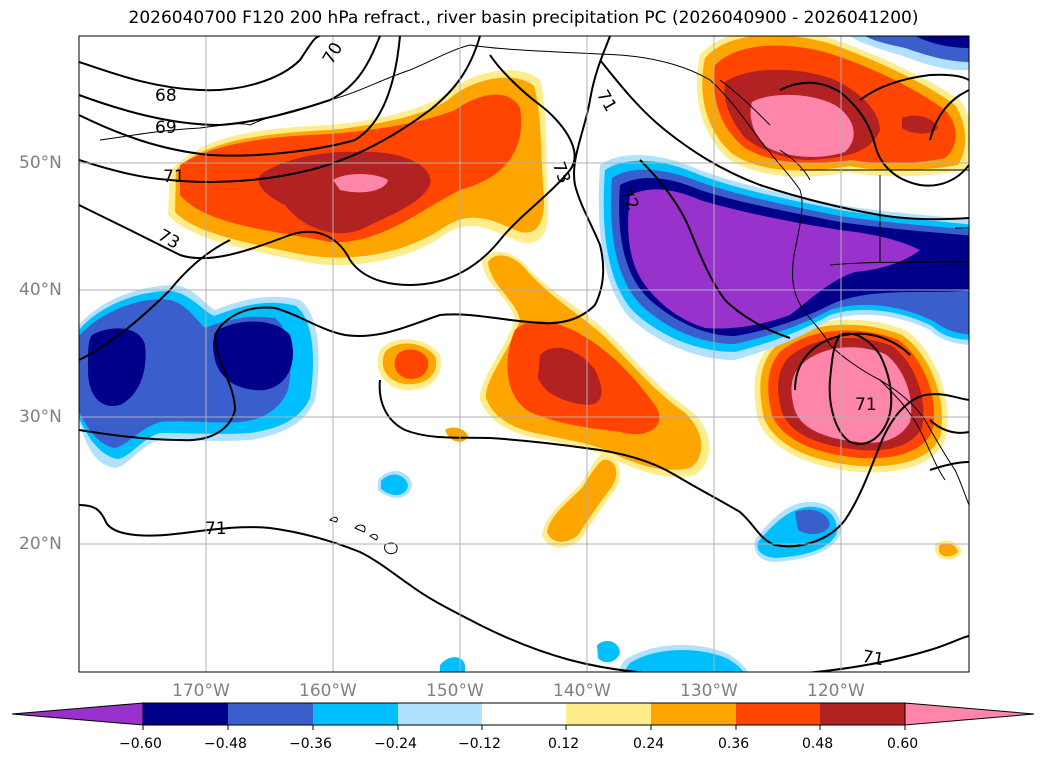 This screenshot has width=1047, height=765. I want to click on colorbar-tick-label: 0.60, so click(903, 744).